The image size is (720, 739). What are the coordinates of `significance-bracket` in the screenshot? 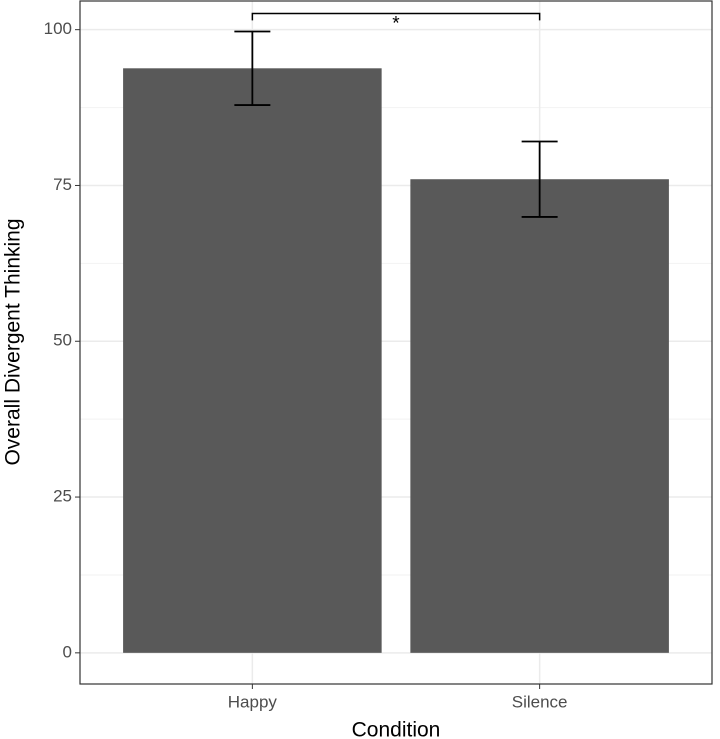 It's located at (396, 16).